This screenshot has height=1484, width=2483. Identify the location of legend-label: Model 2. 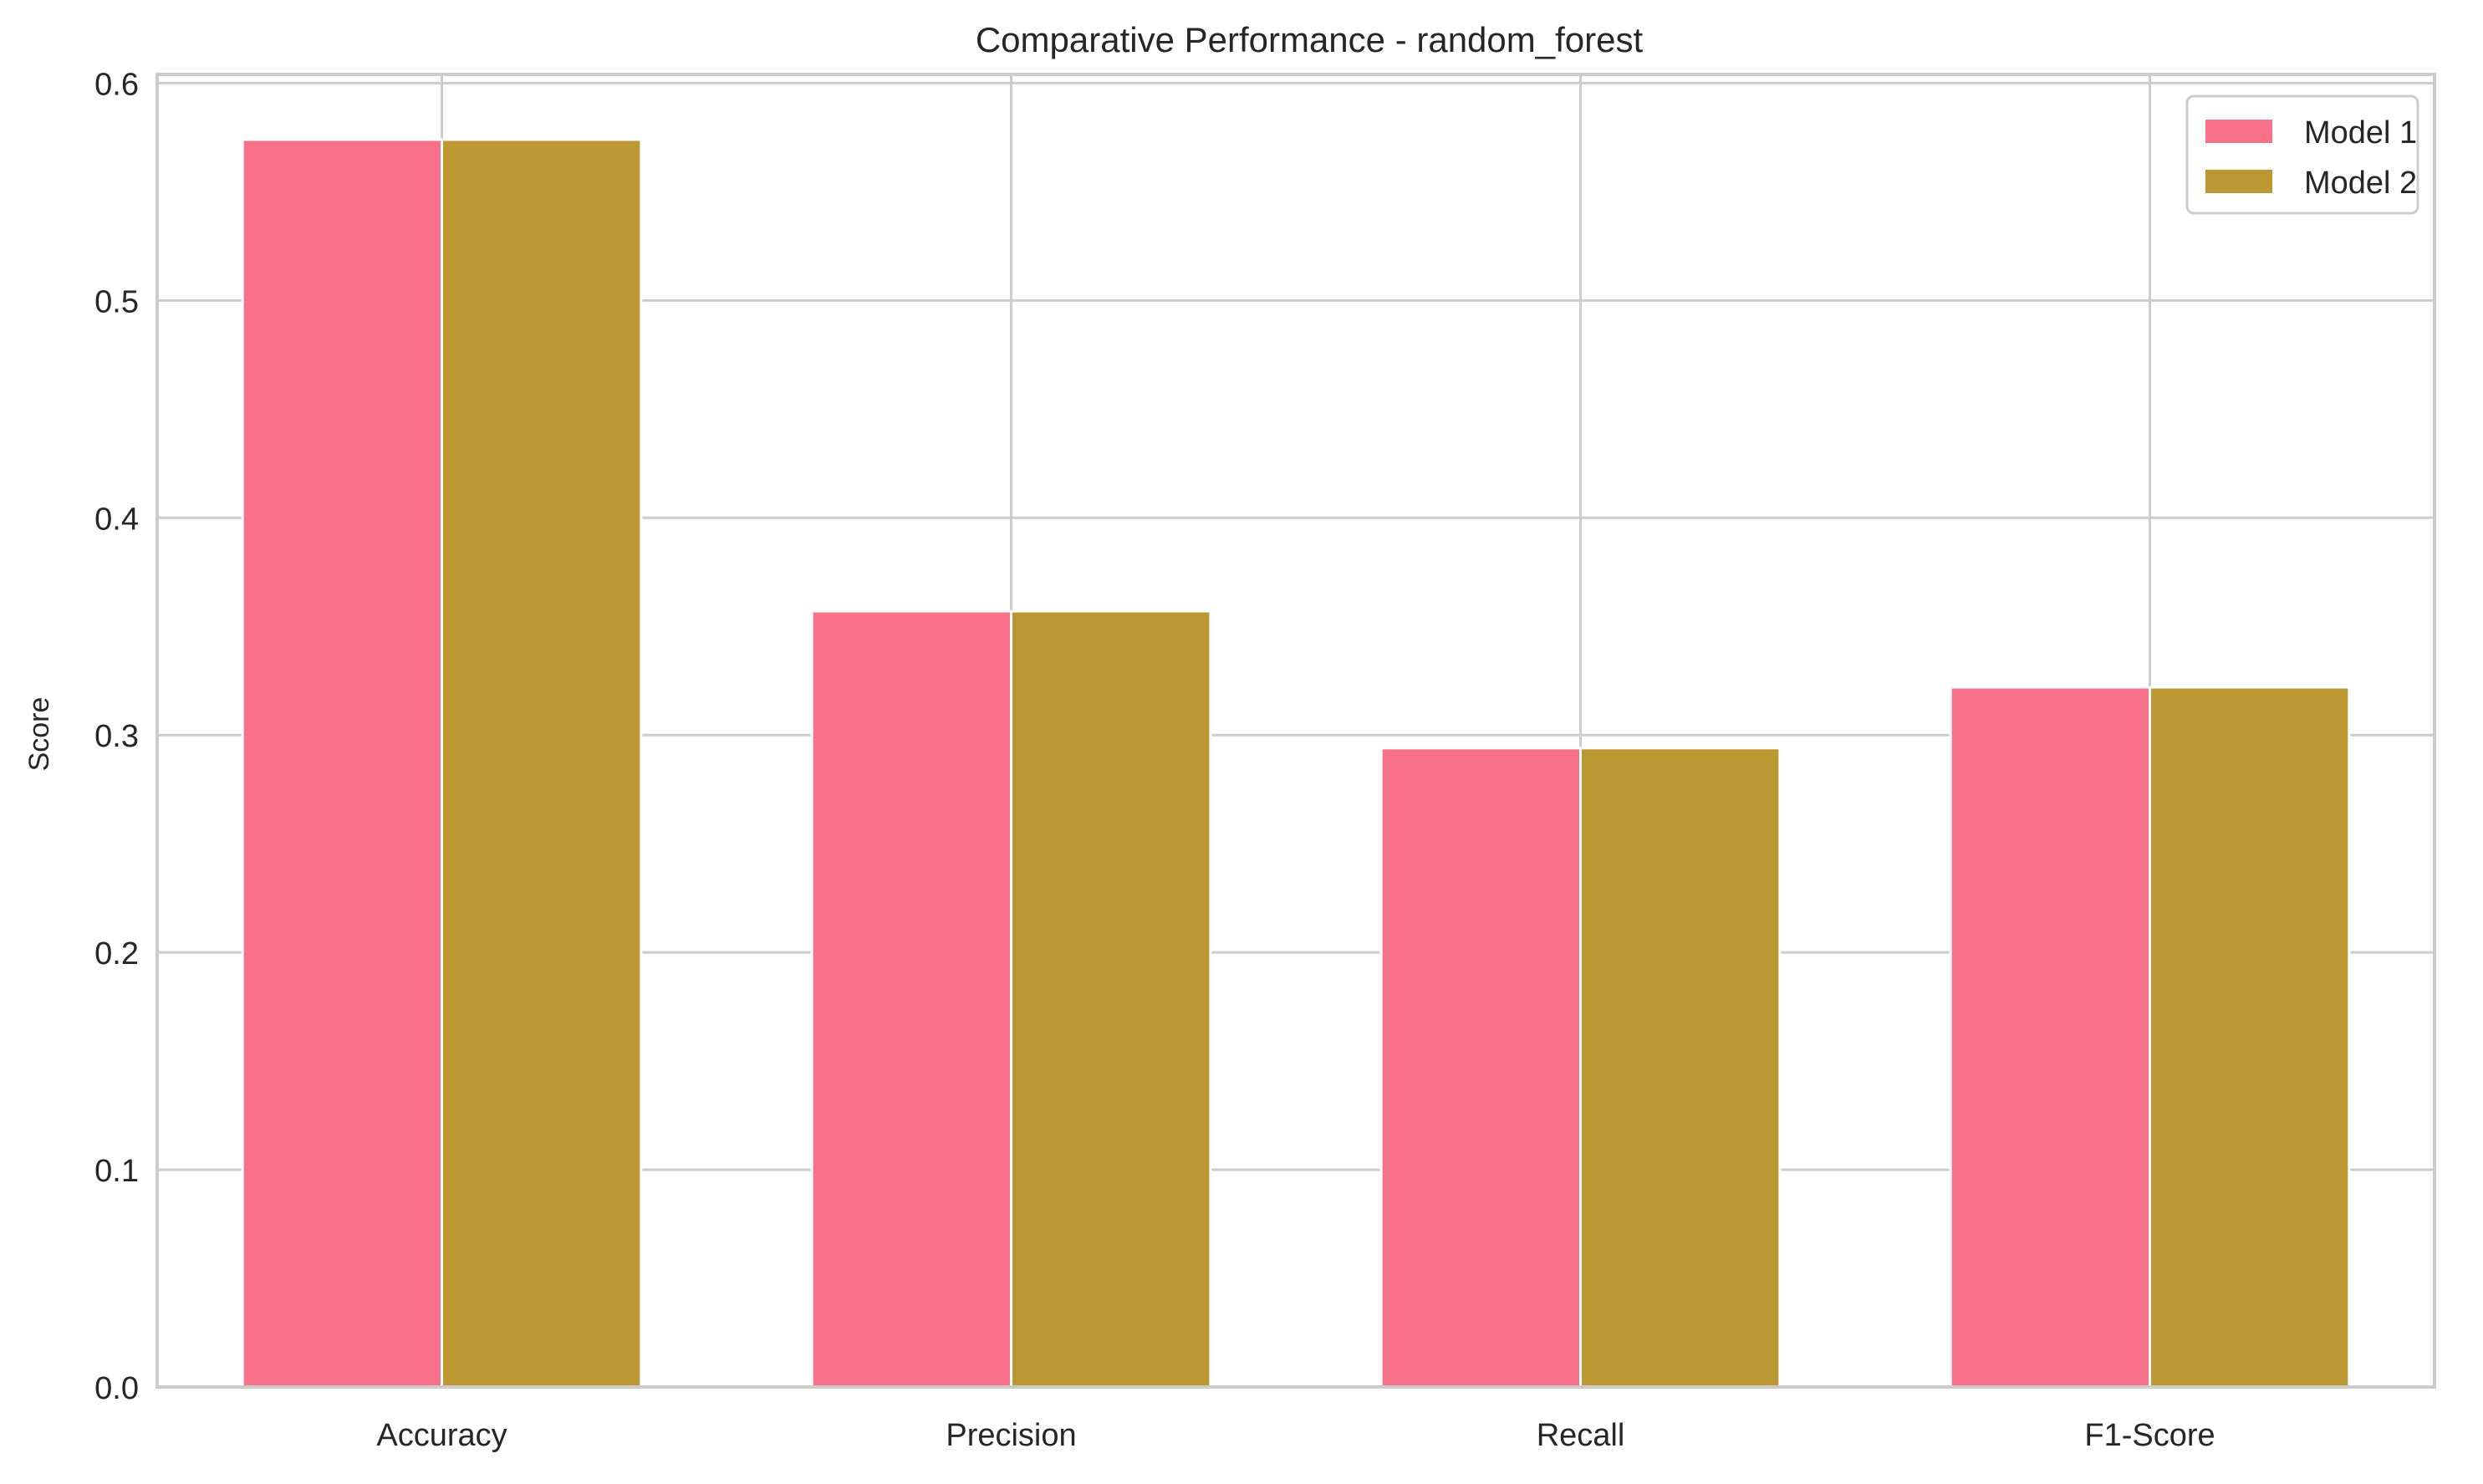
(2360, 183).